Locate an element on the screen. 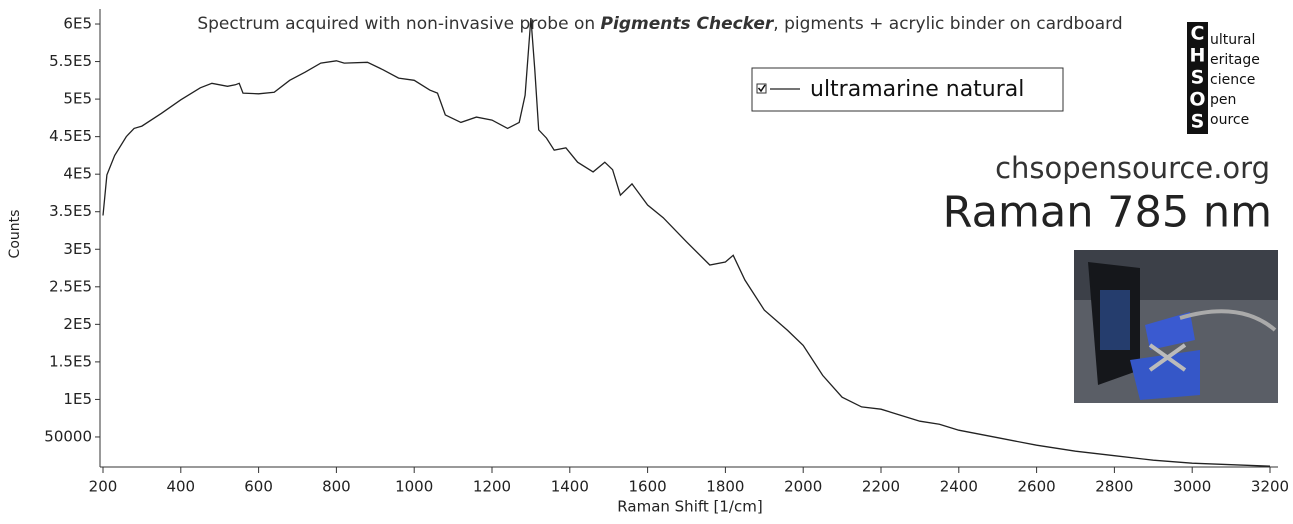  logo-bar is located at coordinates (1197, 78).